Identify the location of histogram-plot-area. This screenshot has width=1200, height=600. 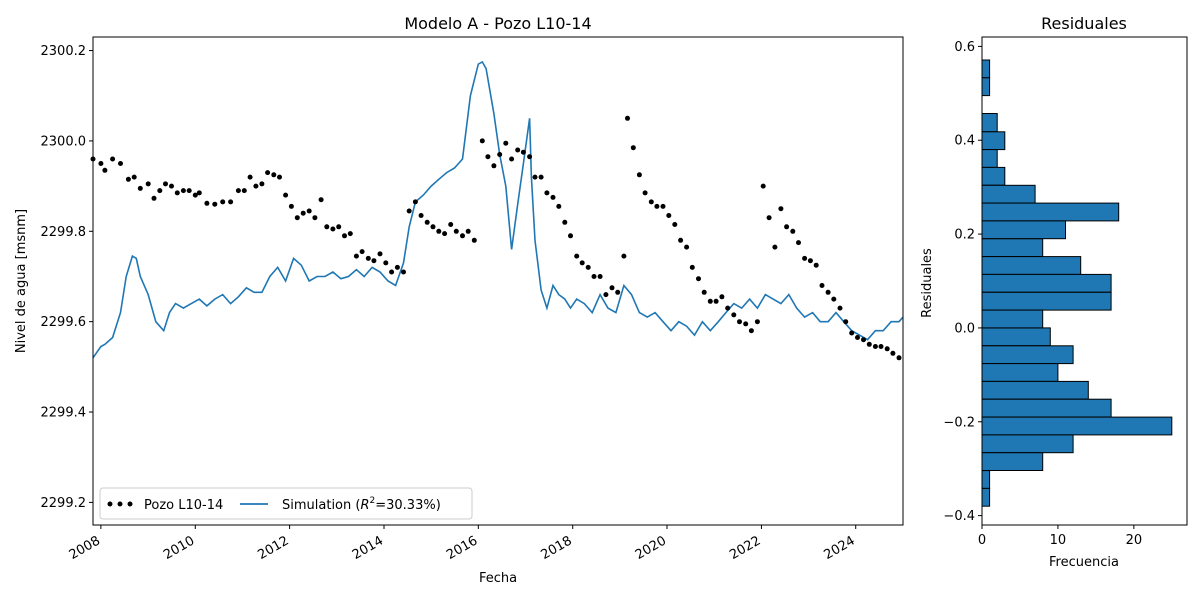
(1077, 283).